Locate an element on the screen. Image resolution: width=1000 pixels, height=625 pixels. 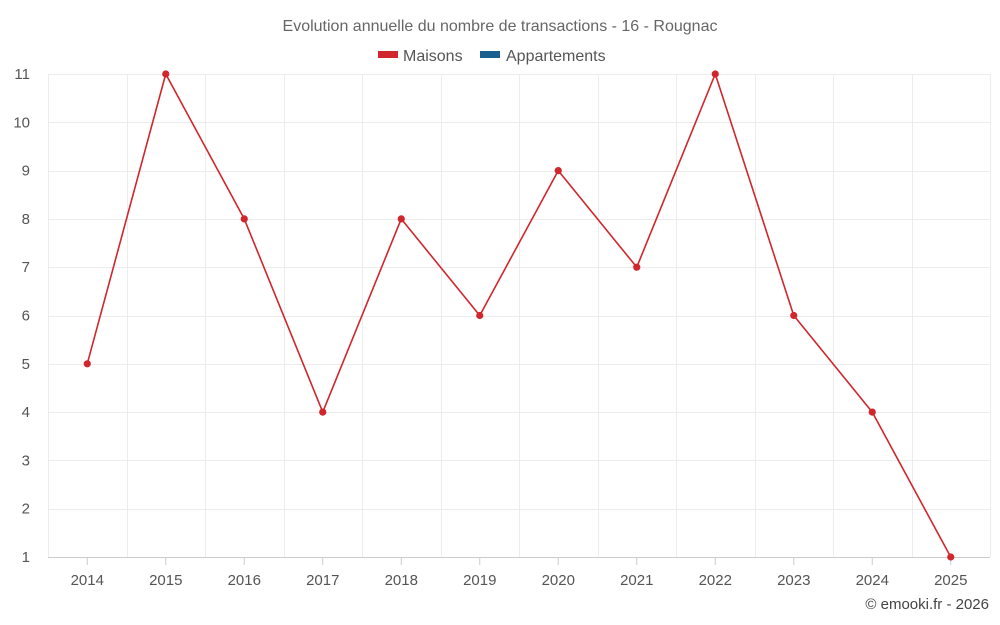
legend-swatch-appartements is located at coordinates (490, 54).